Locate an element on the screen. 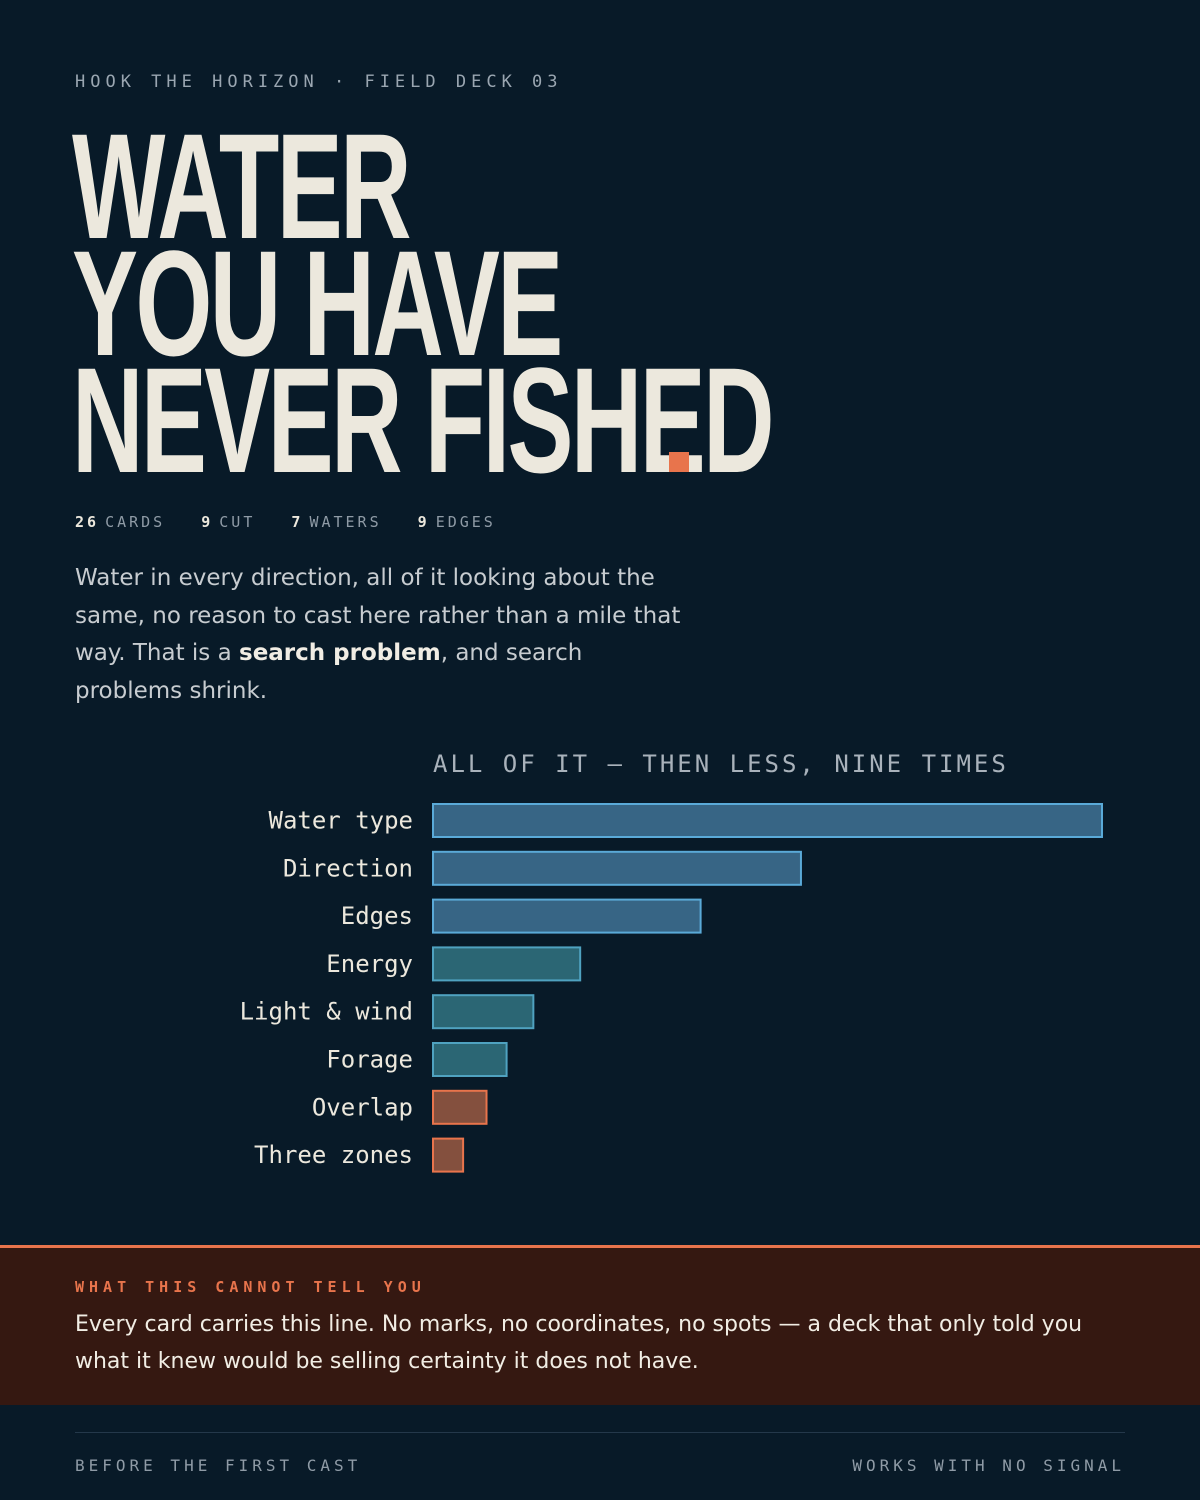 This screenshot has height=1500, width=1200. headline-line-3: NEVER FISHED is located at coordinates (423, 420).